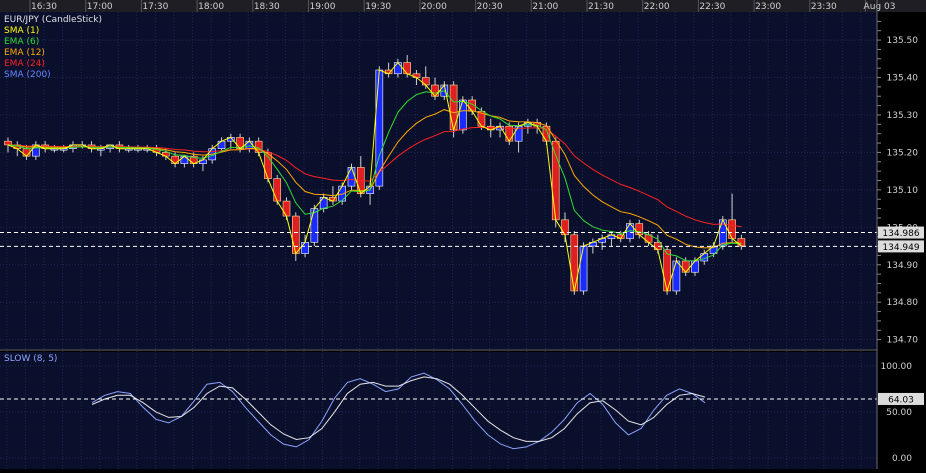 This screenshot has width=926, height=473. I want to click on time-tick-label: 22:30, so click(712, 7).